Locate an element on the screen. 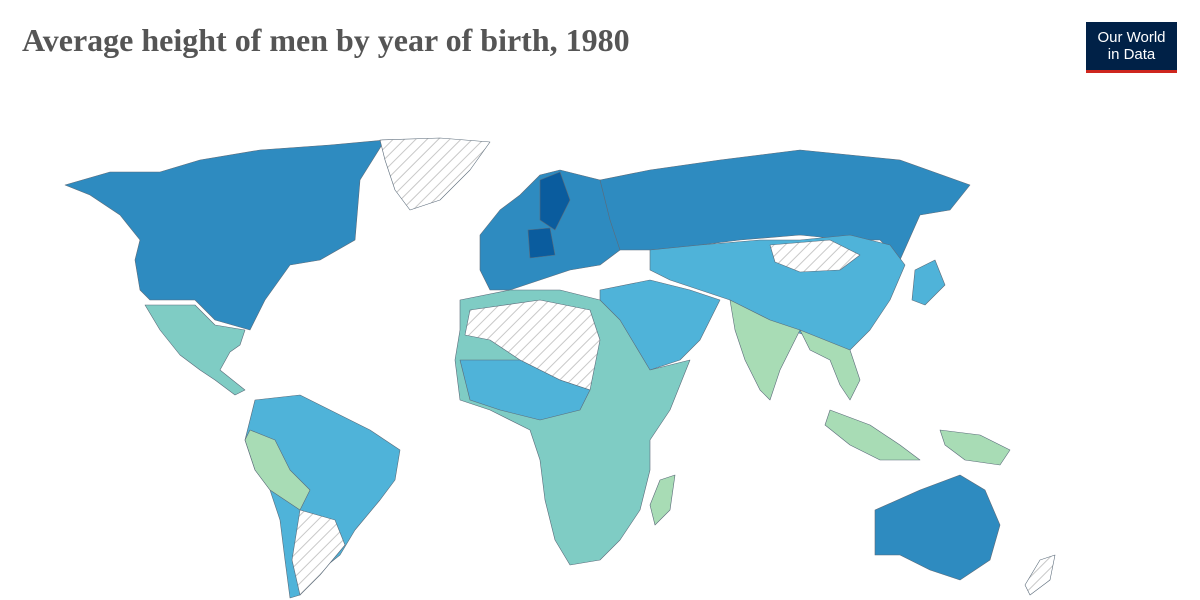 The height and width of the screenshot is (600, 1200). andes is located at coordinates (277, 470).